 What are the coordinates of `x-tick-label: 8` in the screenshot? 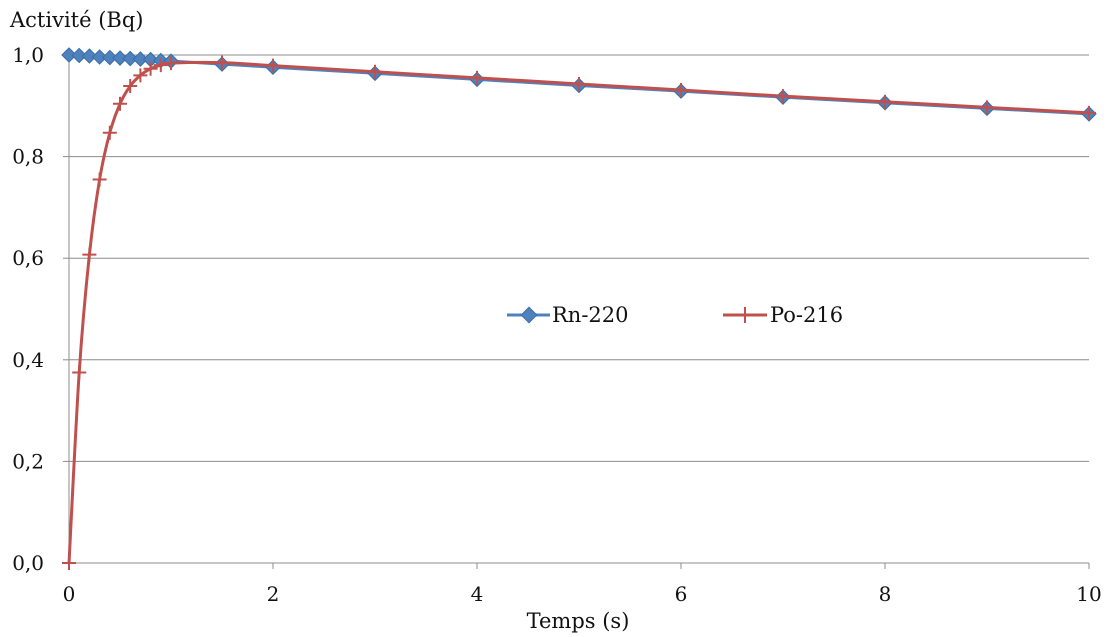 It's located at (885, 594).